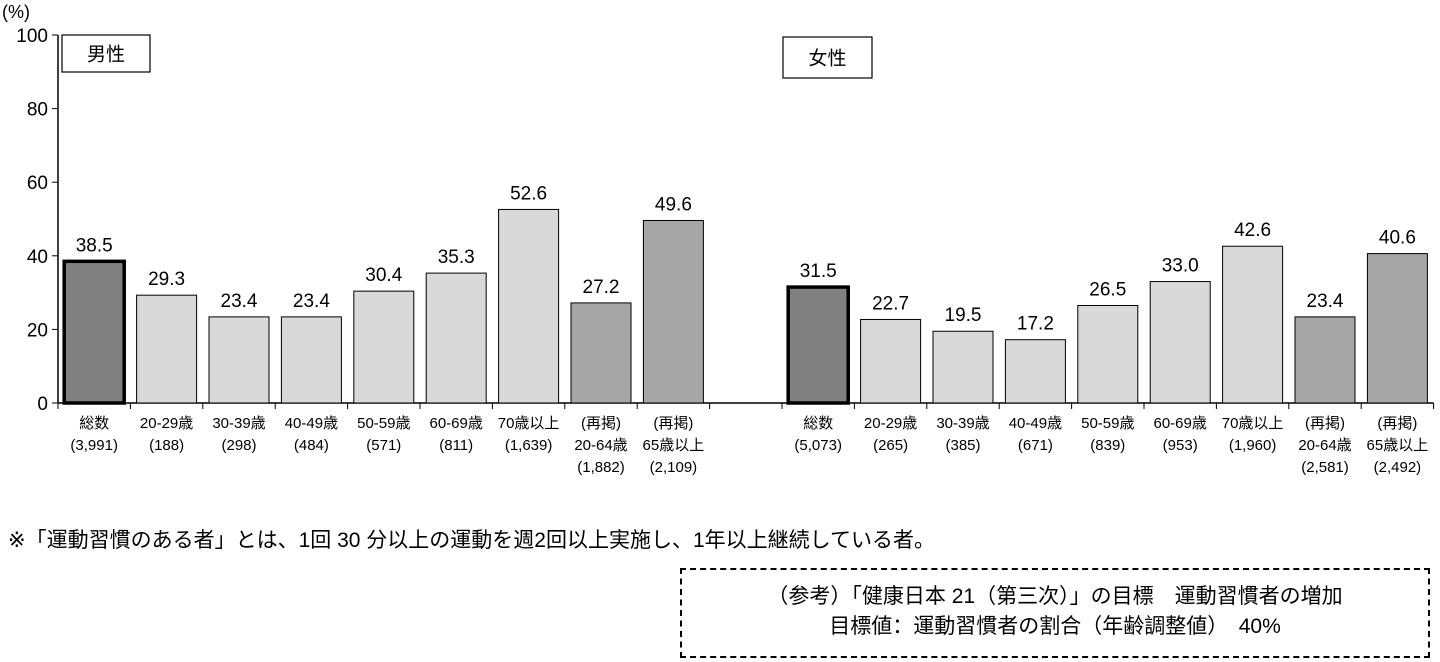 This screenshot has height=662, width=1440. What do you see at coordinates (890, 303) in the screenshot?
I see `data-label: 22.7` at bounding box center [890, 303].